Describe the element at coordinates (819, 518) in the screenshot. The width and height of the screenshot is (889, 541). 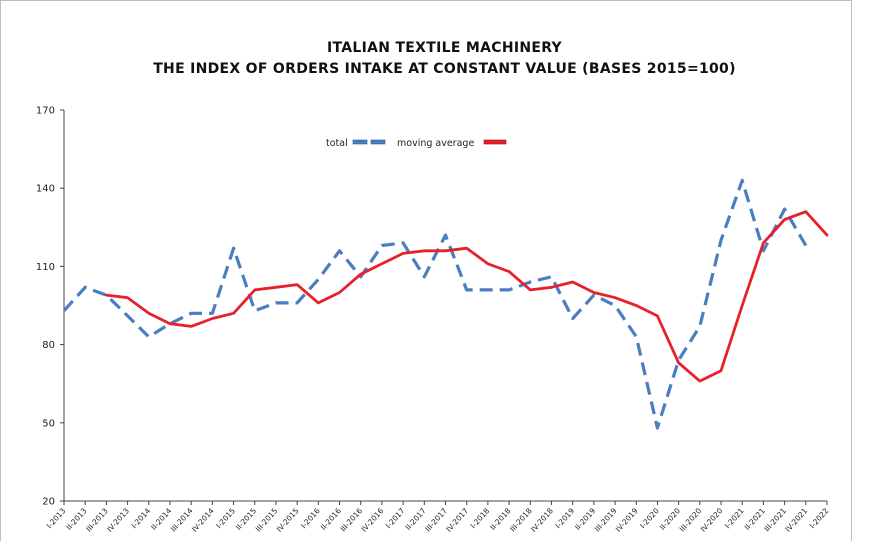
I see `x-tick-label: I-2022` at that location.